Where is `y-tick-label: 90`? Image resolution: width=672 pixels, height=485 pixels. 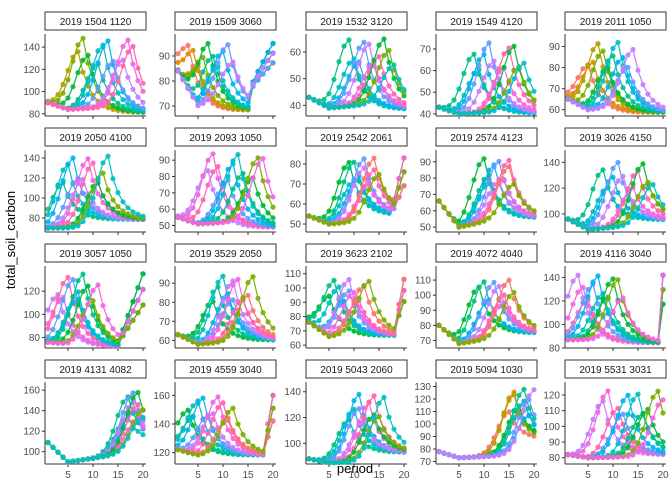 y-tick-label: 90 is located at coordinates (165, 284).